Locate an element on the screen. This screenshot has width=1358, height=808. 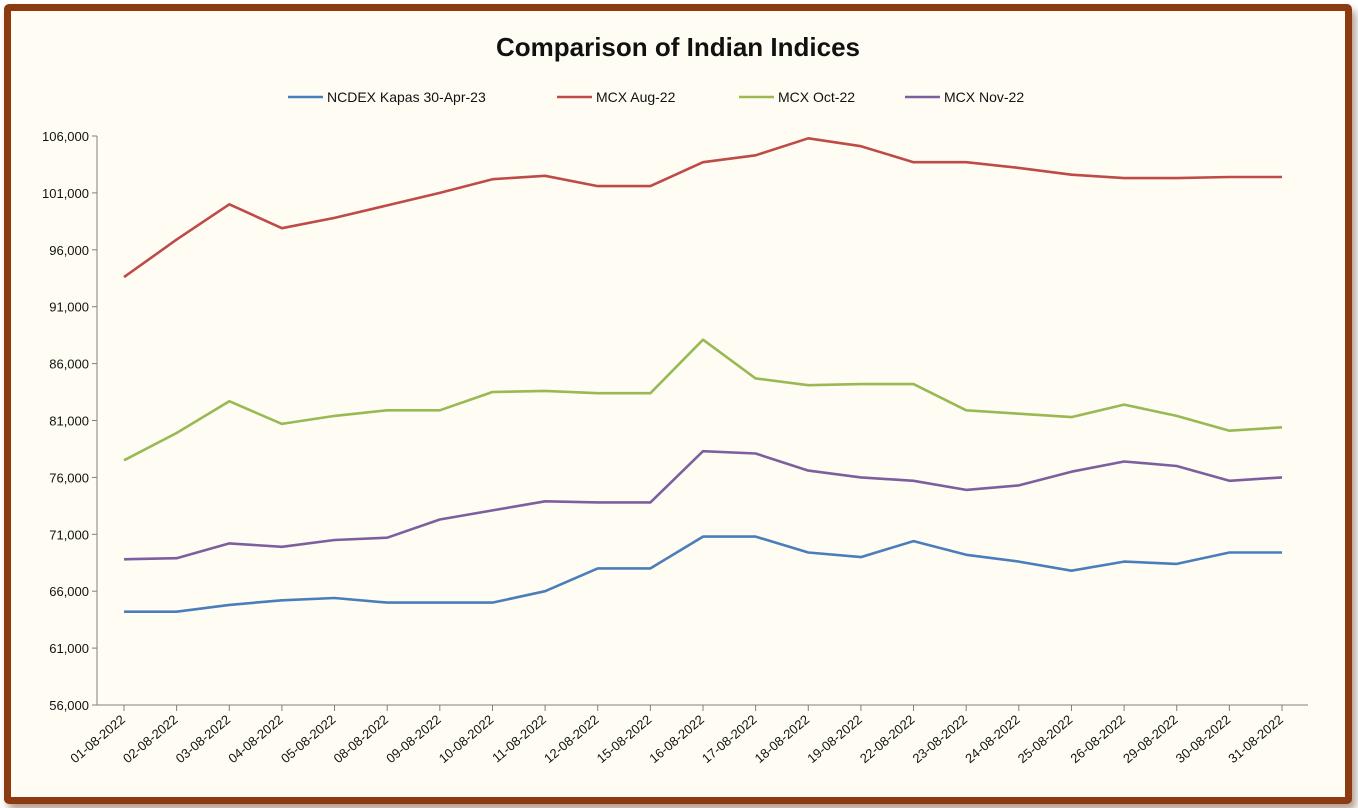
x-tick-label: 24-08-2022 is located at coordinates (992, 739).